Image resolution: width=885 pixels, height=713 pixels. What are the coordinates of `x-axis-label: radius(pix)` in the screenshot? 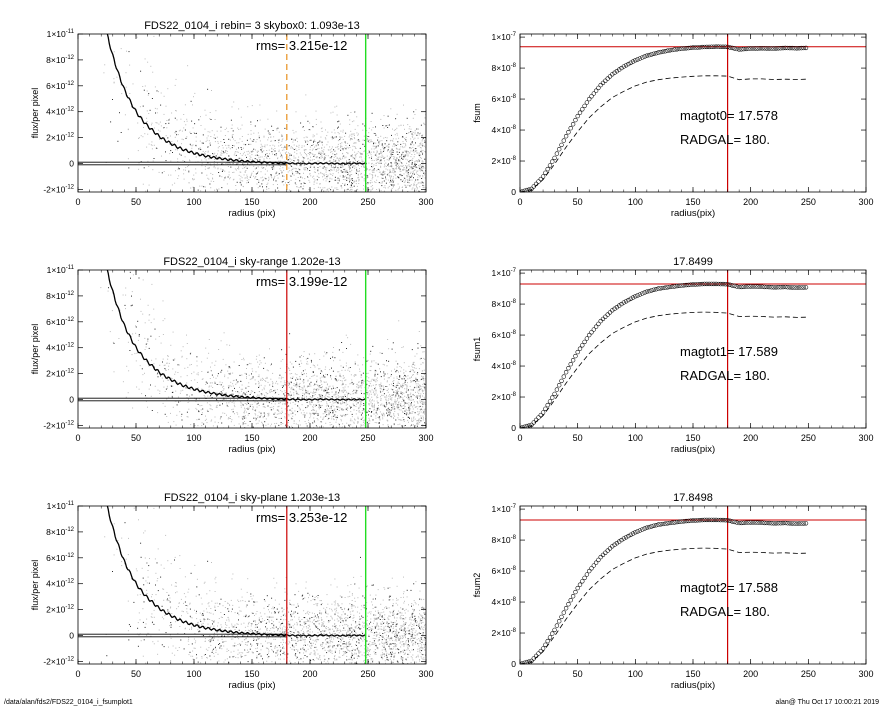 It's located at (693, 213).